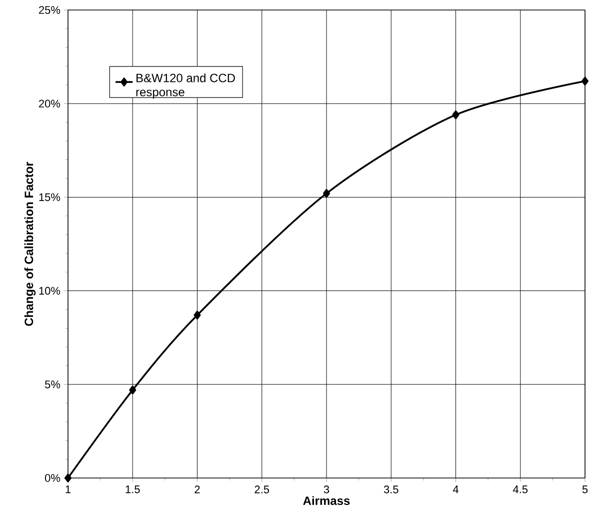 This screenshot has height=522, width=604. What do you see at coordinates (49, 104) in the screenshot?
I see `y-tick-label: 20%` at bounding box center [49, 104].